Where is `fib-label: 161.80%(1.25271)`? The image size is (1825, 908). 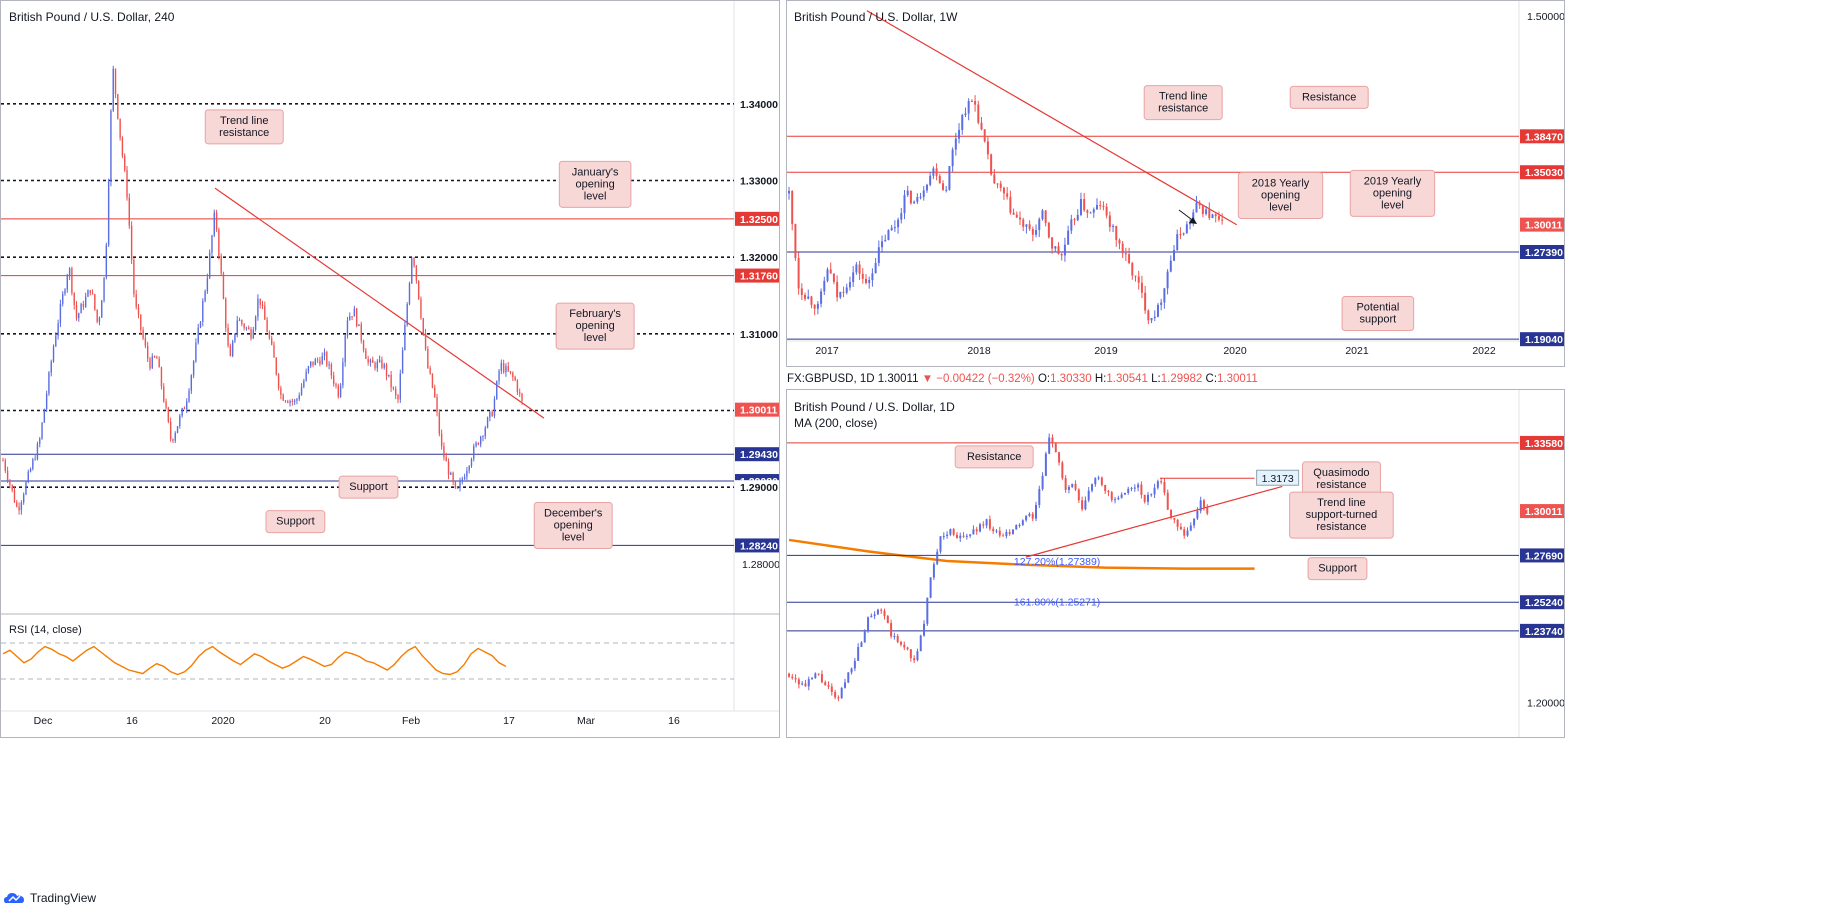
fib-label: 161.80%(1.25271) is located at coordinates (1057, 603).